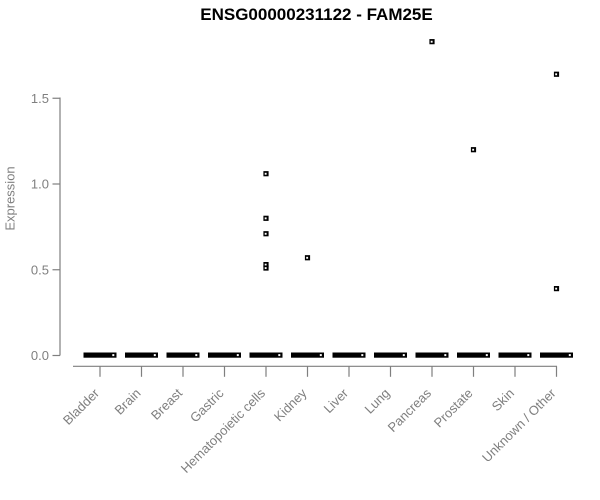 Image resolution: width=600 pixels, height=500 pixels. Describe the element at coordinates (503, 400) in the screenshot. I see `x-tick-label: Skin` at that location.